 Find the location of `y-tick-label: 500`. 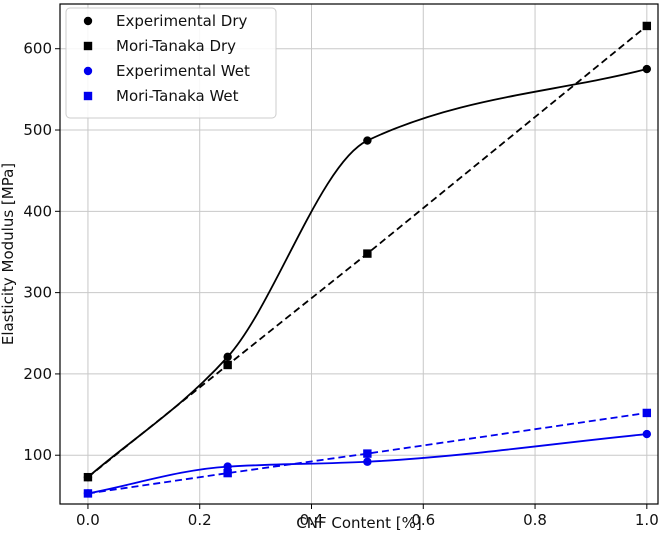

y-tick-label: 500 is located at coordinates (37, 130).